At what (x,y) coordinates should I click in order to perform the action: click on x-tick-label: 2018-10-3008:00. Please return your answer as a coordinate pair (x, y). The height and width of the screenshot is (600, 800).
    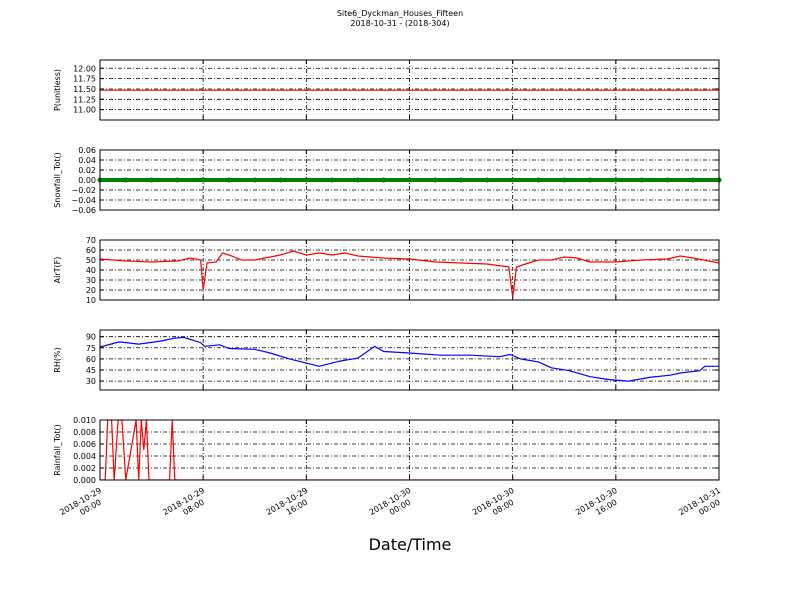
    Looking at the image, I should click on (496, 506).